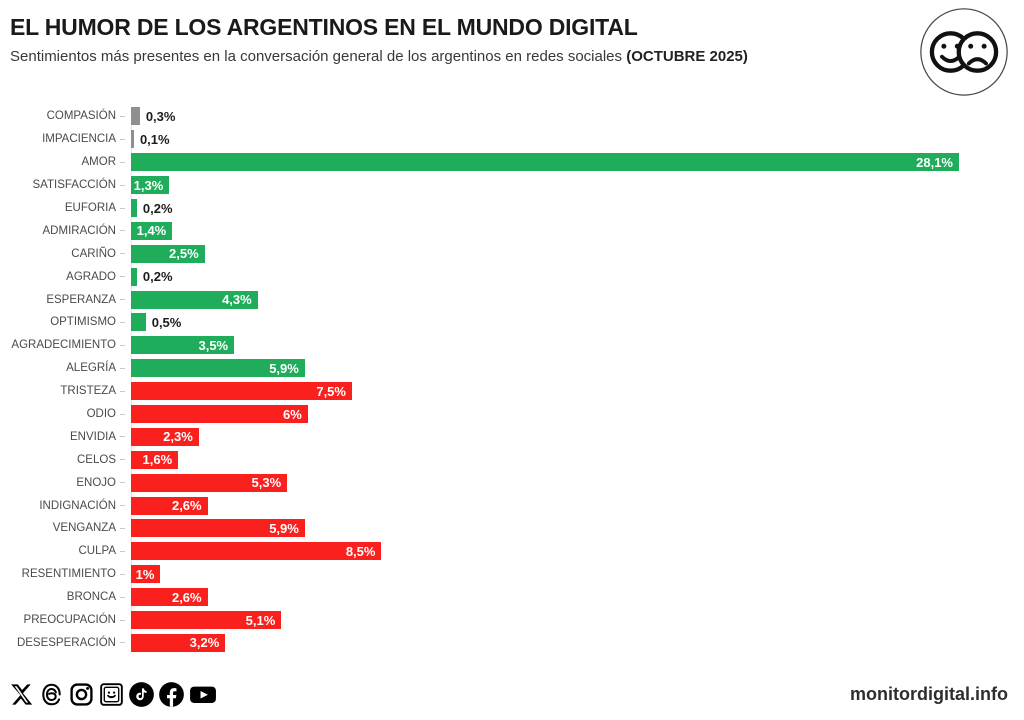 Image resolution: width=1024 pixels, height=720 pixels. I want to click on bar-track: 5,9%, so click(577, 368).